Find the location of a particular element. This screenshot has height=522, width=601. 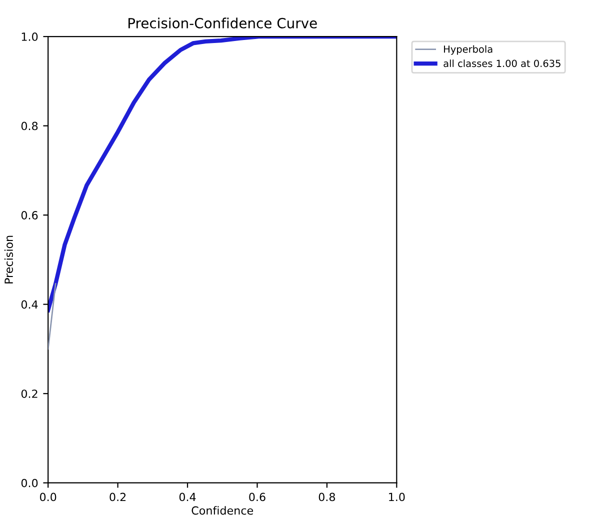

chart-title: Precision-Confidence Curve is located at coordinates (222, 23).